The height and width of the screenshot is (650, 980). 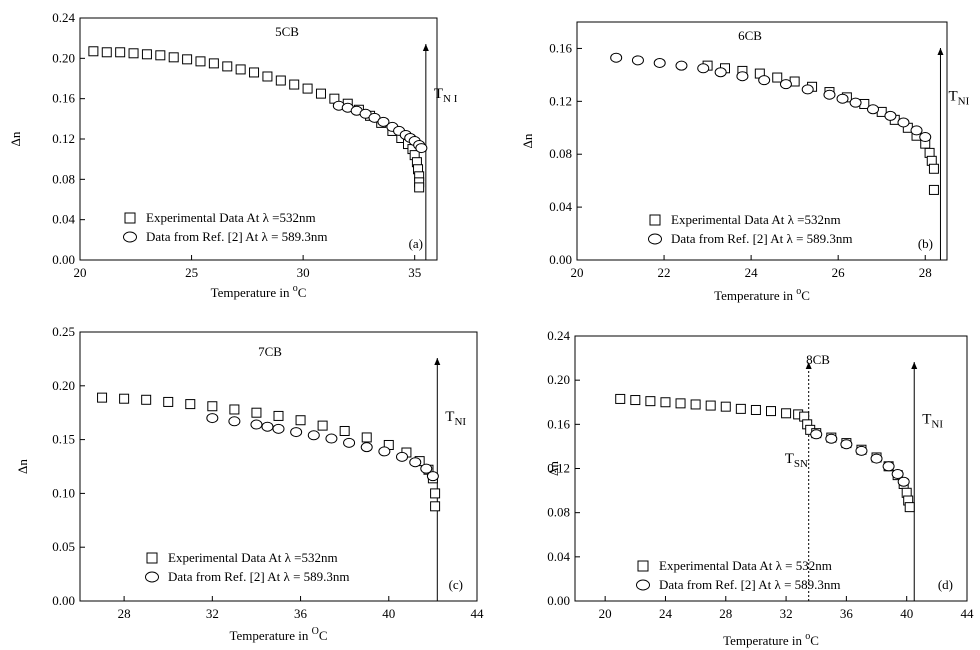 I want to click on y-tick-label: 0.25, so click(x=63, y=331).